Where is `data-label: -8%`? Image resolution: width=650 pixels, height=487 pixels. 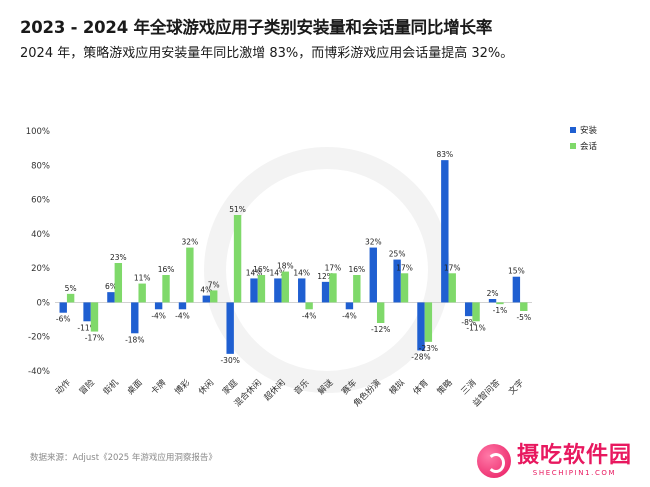 data-label: -8% is located at coordinates (468, 322).